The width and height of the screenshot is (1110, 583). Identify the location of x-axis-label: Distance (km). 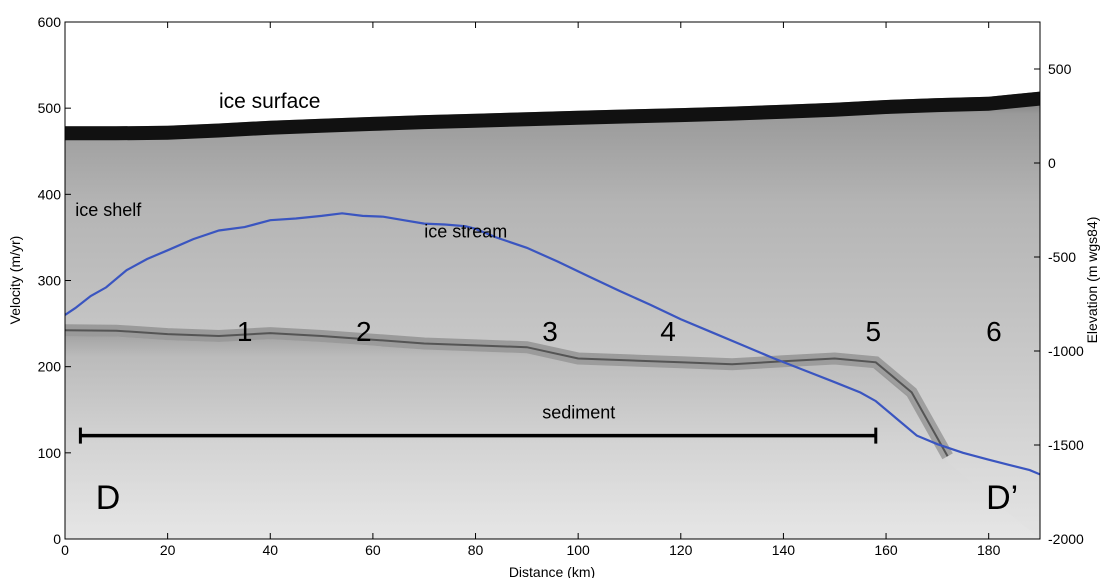
(552, 571).